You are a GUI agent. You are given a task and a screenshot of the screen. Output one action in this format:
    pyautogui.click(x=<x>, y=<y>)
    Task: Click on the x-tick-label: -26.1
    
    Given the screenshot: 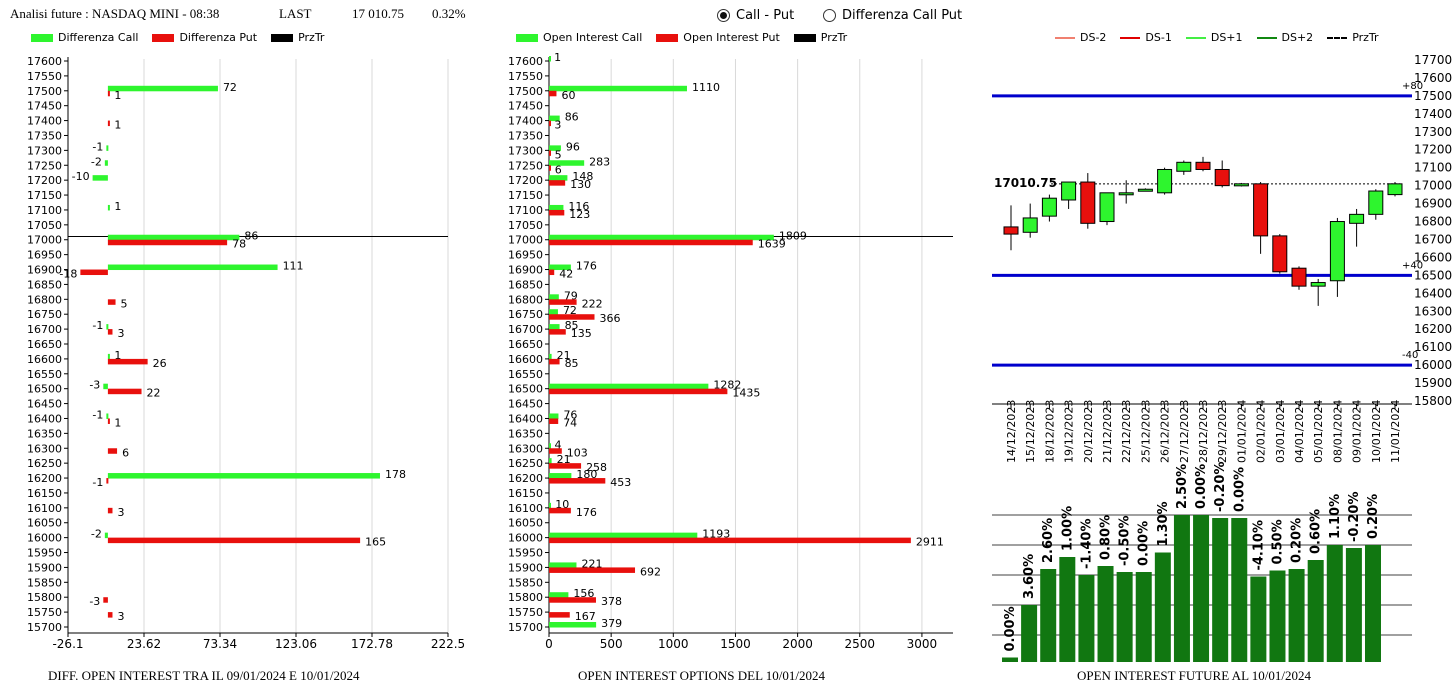 What is the action you would take?
    pyautogui.click(x=67, y=644)
    